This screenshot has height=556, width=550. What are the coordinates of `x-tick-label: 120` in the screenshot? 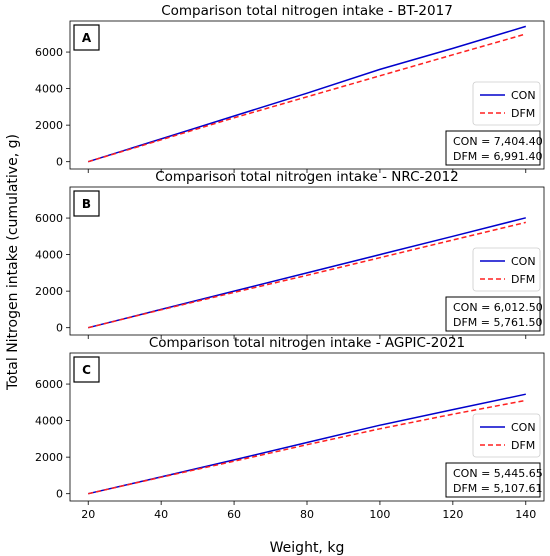 It's located at (452, 514).